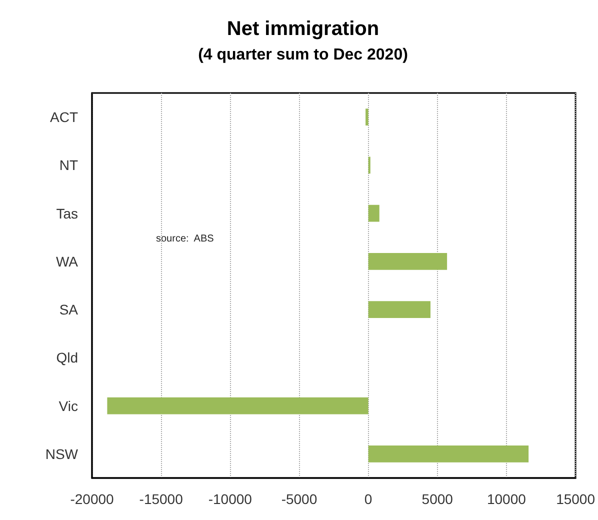  Describe the element at coordinates (299, 499) in the screenshot. I see `x-tick-label: -5000` at that location.